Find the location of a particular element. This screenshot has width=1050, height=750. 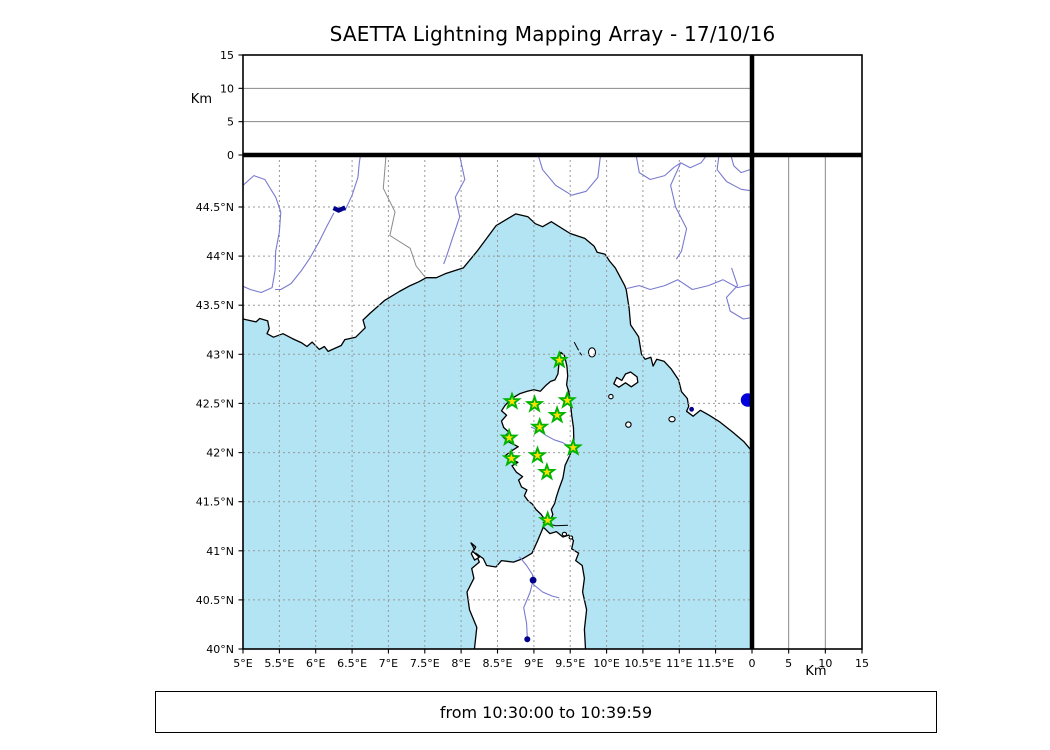

lon-tick-label: 11.5°E is located at coordinates (715, 663).